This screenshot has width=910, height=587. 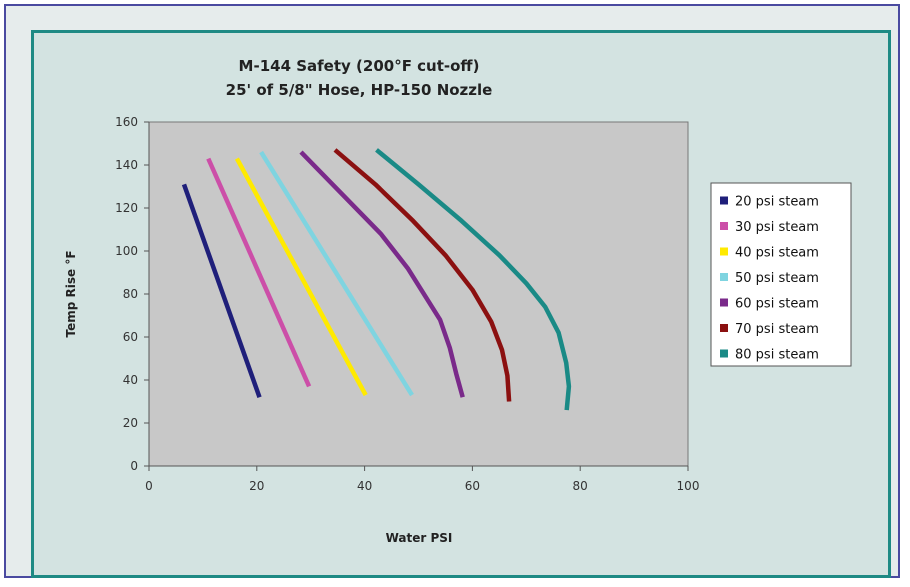 I want to click on chart-subtitle: 25' of 5/8" Hose, HP-150 Nozzle, so click(x=359, y=90).